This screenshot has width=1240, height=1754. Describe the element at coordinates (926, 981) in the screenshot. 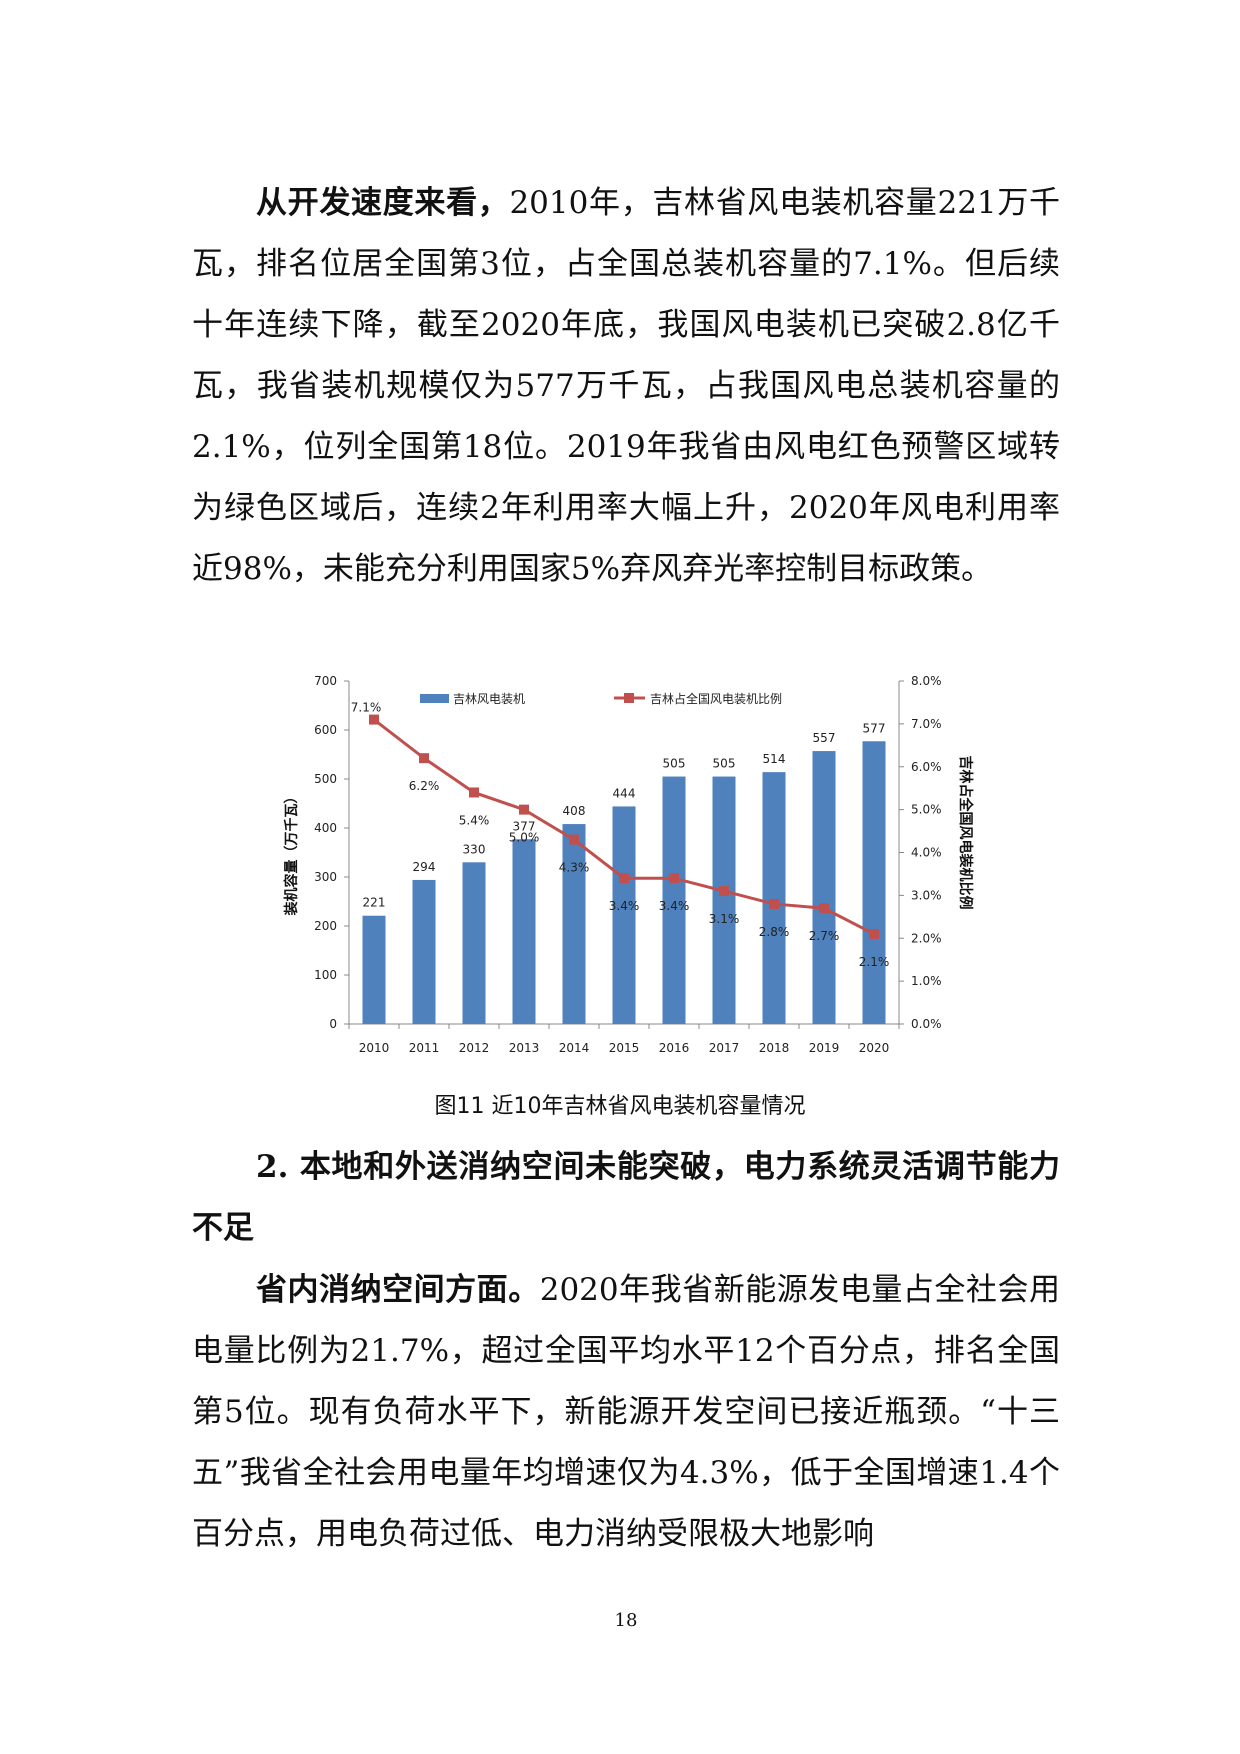

I see `right-tick-label: 1.0%` at that location.